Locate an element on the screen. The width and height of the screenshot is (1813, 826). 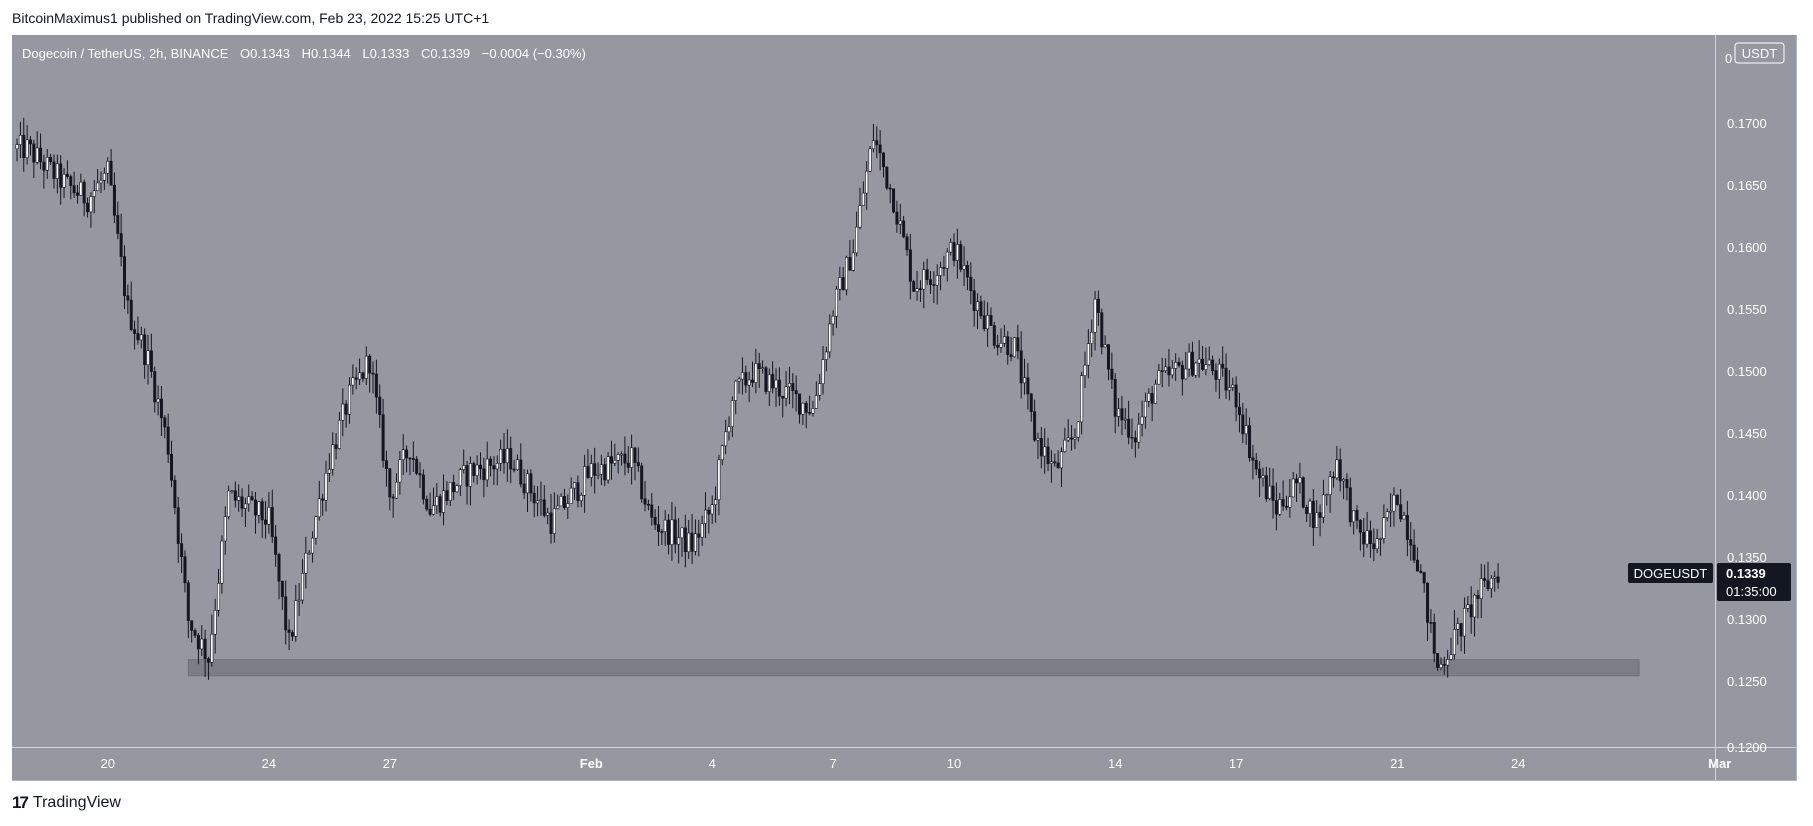
price-axis-area is located at coordinates (1756, 390).